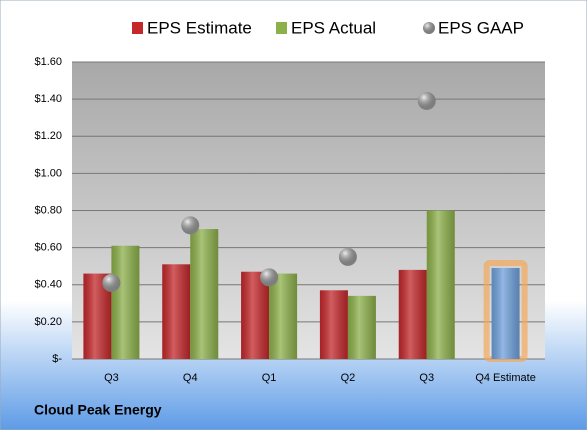 This screenshot has height=430, width=587. I want to click on y-tick-label: $1.40, so click(48, 99).